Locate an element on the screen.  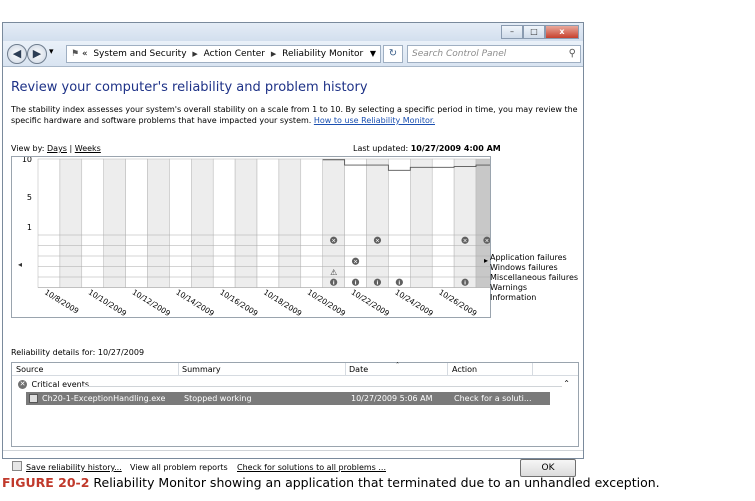
legend-misc-failures: Miscellaneous failures is located at coordinates (534, 277).